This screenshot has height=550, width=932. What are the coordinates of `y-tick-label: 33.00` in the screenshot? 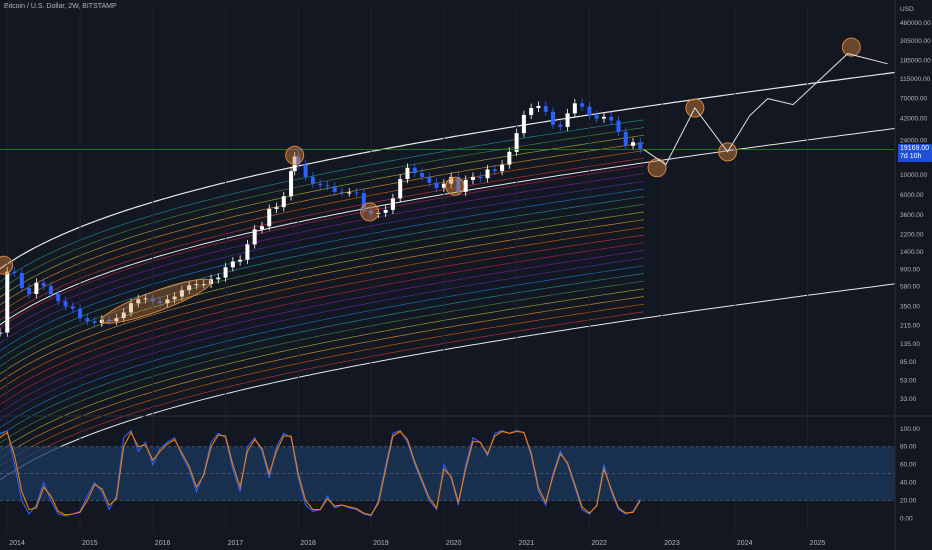 It's located at (908, 399).